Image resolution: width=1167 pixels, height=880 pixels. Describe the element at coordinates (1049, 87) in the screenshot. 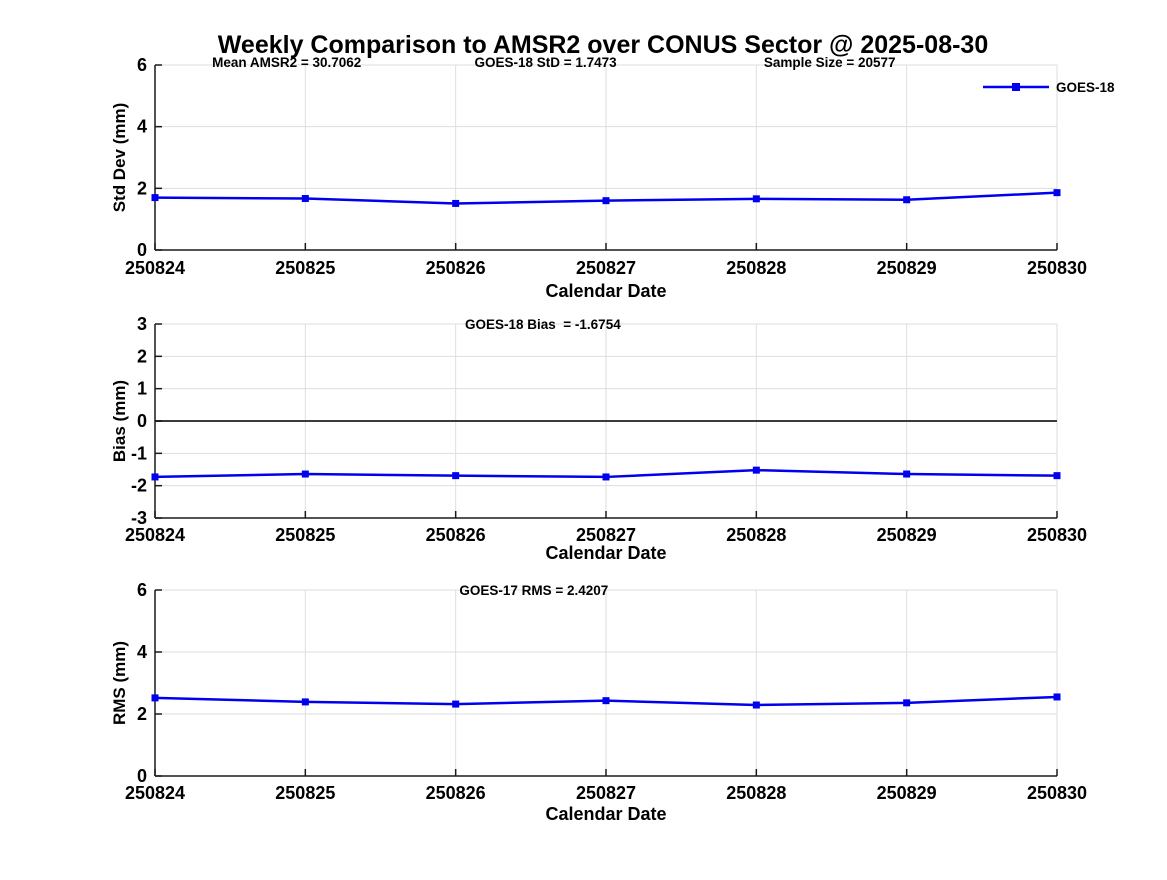

I see `legend: GOES-18` at that location.